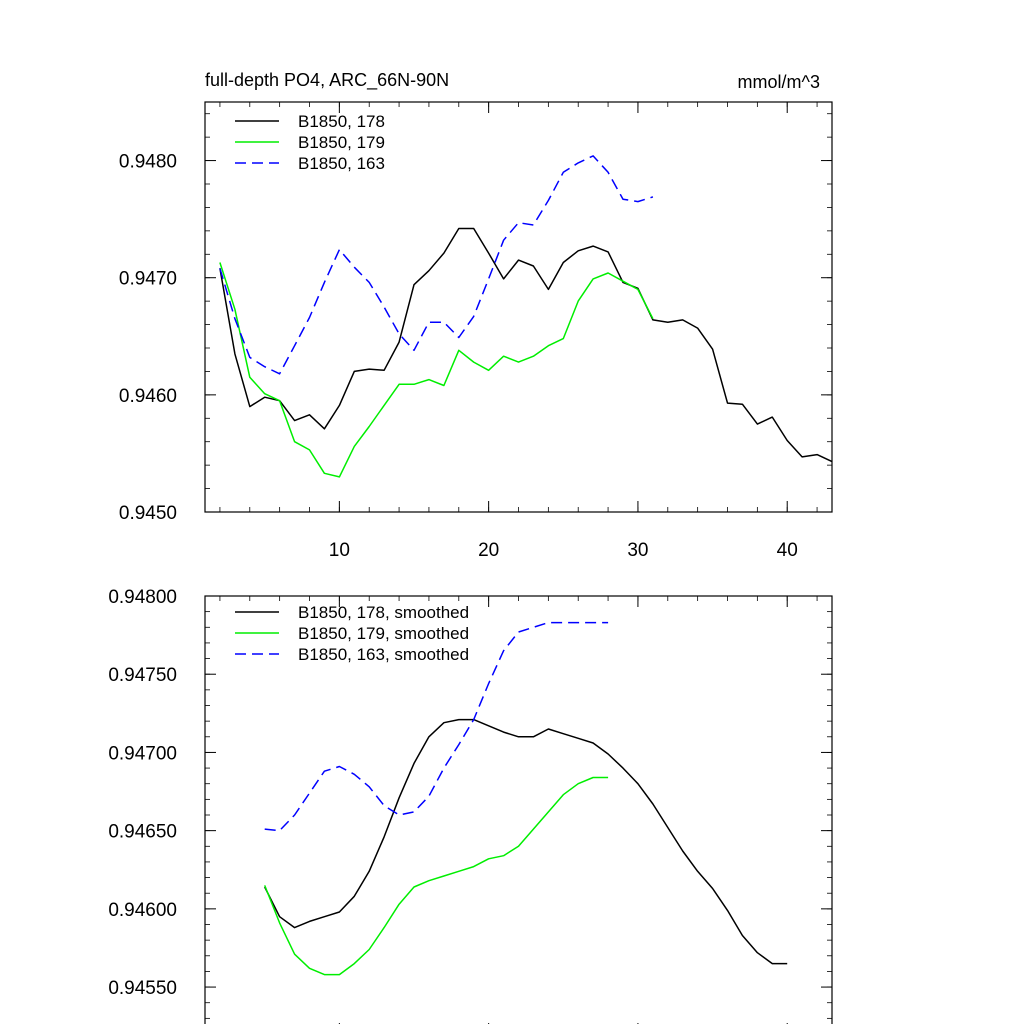  I want to click on y-tick-label: 0.94600, so click(142, 910).